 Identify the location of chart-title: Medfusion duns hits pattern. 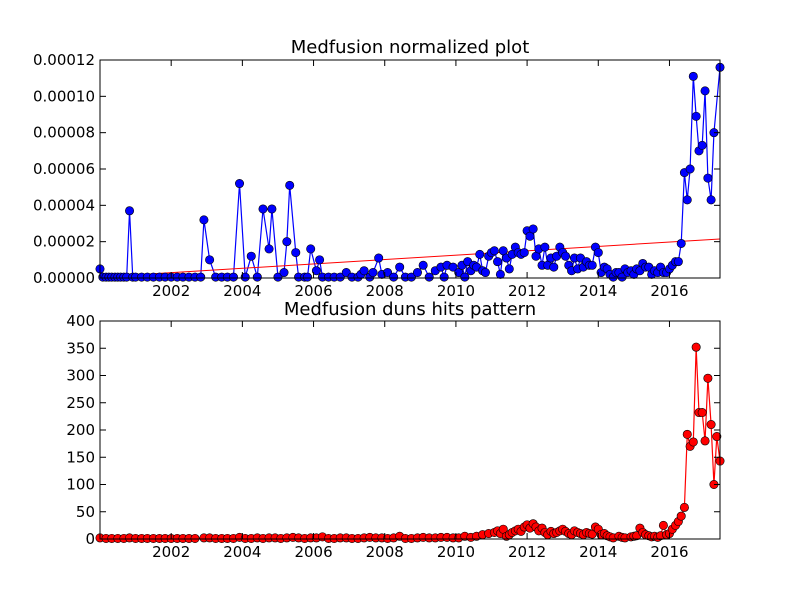
(410, 309).